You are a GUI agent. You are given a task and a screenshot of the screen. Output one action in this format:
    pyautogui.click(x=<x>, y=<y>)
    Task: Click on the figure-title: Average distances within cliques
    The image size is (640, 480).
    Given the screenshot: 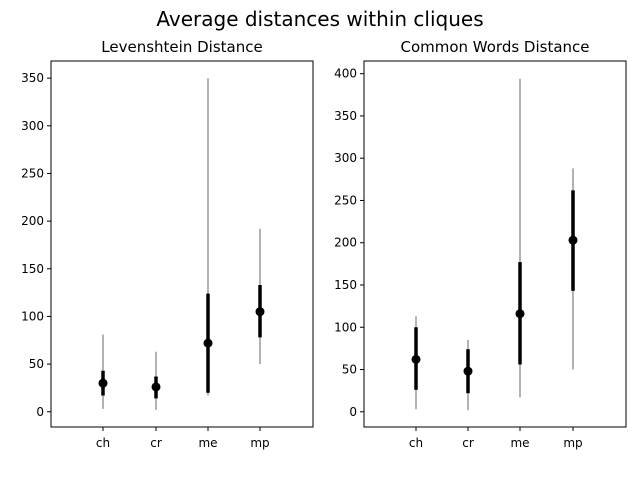 What is the action you would take?
    pyautogui.click(x=319, y=19)
    